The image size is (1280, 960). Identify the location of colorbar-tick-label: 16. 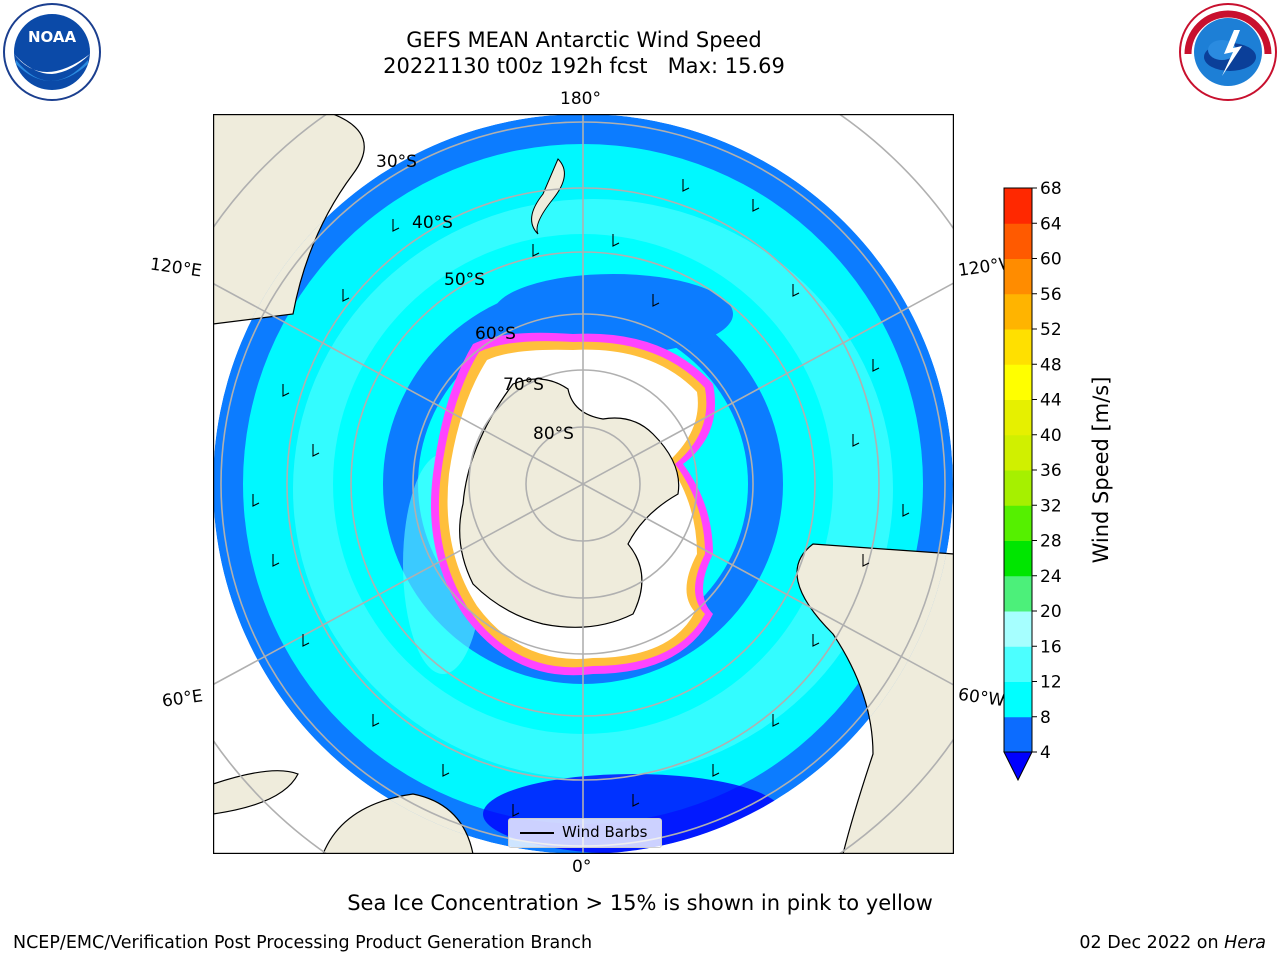
(1051, 647).